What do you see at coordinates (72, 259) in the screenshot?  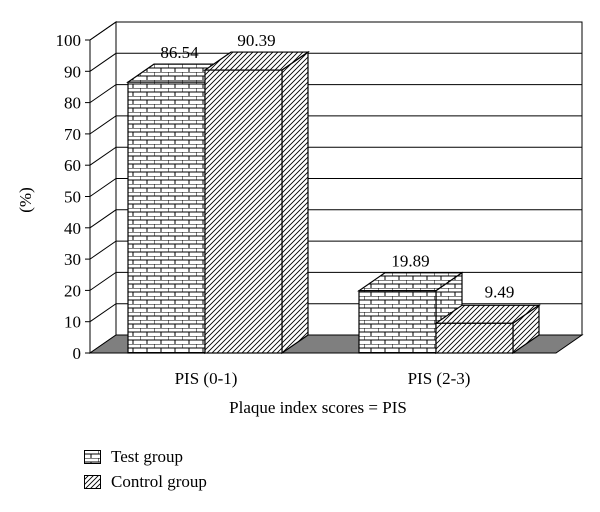 I see `y-tick-label: 30` at bounding box center [72, 259].